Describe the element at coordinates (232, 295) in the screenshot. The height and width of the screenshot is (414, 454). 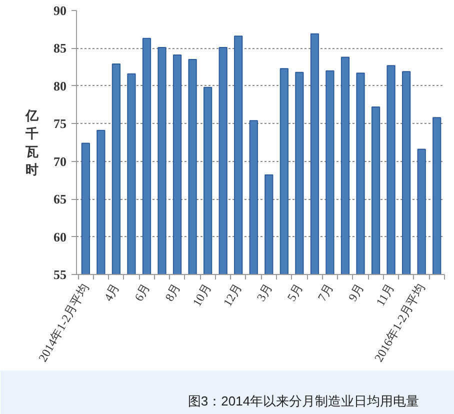
I see `x-tick-label: 12月` at that location.